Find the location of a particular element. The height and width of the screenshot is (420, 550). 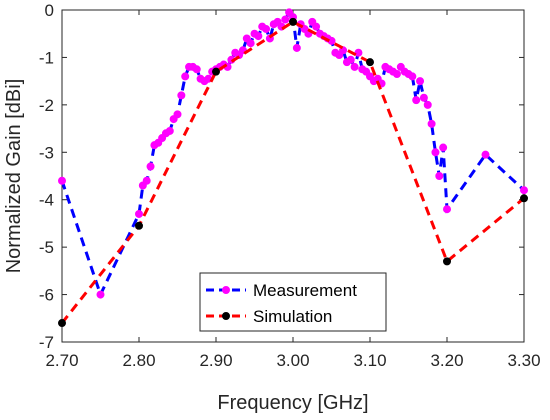

x-tick-label: 3.20 is located at coordinates (446, 360).